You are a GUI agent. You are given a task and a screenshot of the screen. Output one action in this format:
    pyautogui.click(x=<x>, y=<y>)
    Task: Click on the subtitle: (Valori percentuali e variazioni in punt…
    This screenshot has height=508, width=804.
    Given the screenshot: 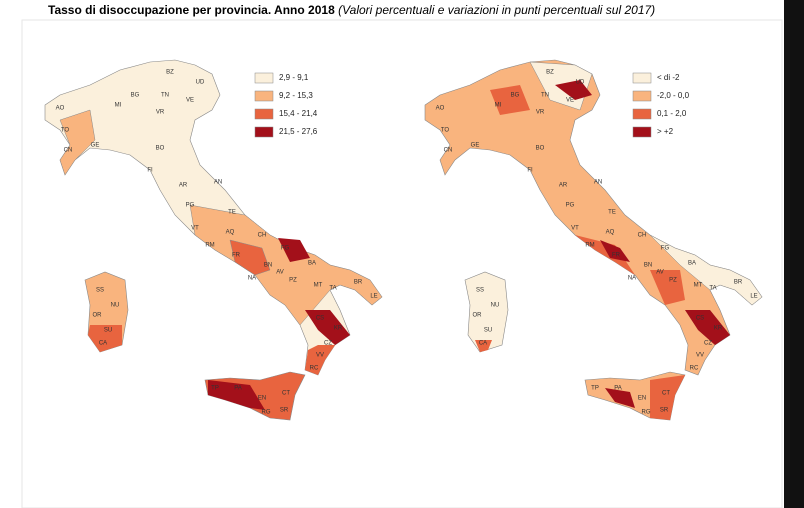 What is the action you would take?
    pyautogui.click(x=496, y=10)
    